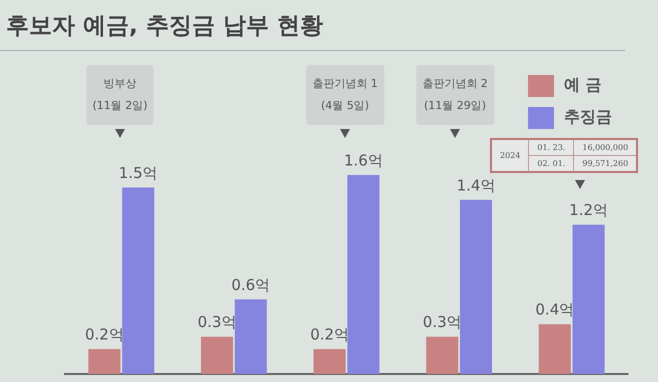 Image resolution: width=658 pixels, height=382 pixels. I want to click on payment-table: 2024 01. 23. 16,000,000 02. 01. 99,571,260, so click(564, 155).